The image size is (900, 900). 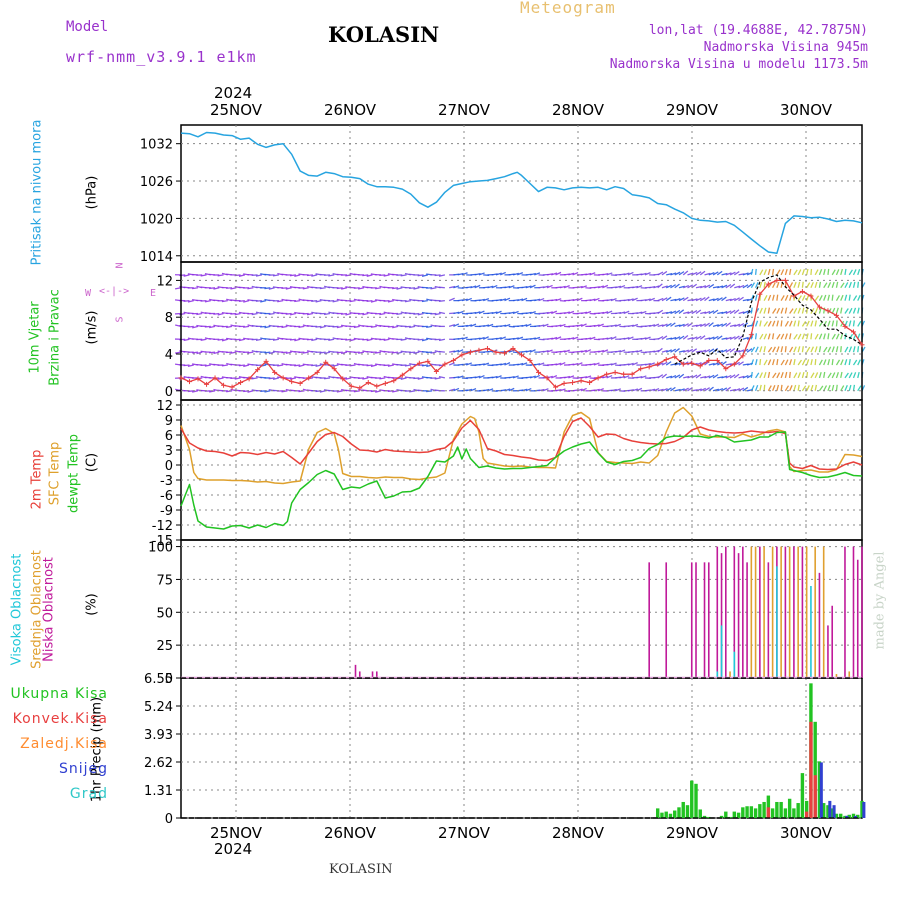 I want to click on precip-bar-snow, so click(x=830, y=809).